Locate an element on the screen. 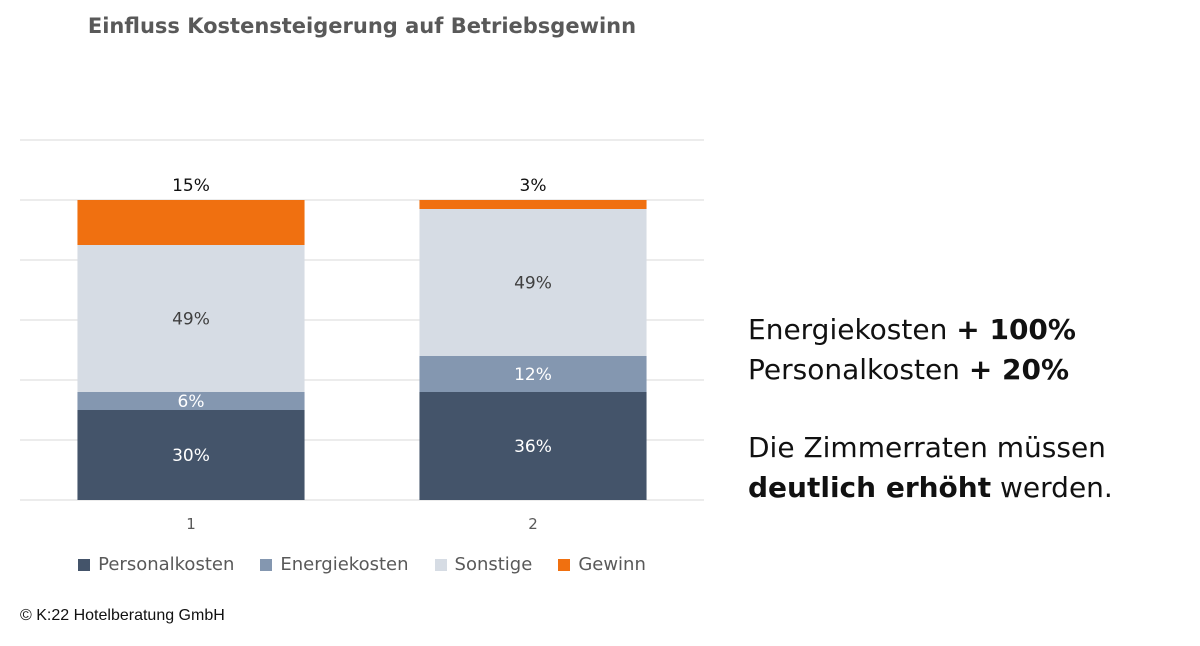 The height and width of the screenshot is (646, 1200). legend-item-gewinn: Gewinn is located at coordinates (602, 564).